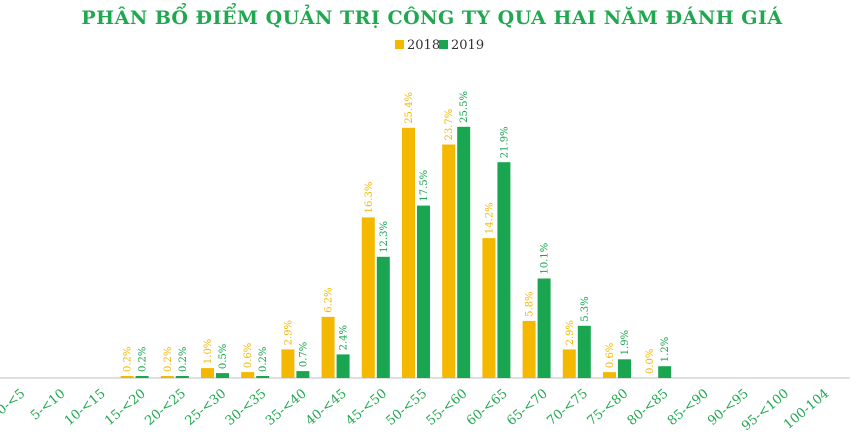  I want to click on data-label-2019-60-<65: 21.9%, so click(504, 142).